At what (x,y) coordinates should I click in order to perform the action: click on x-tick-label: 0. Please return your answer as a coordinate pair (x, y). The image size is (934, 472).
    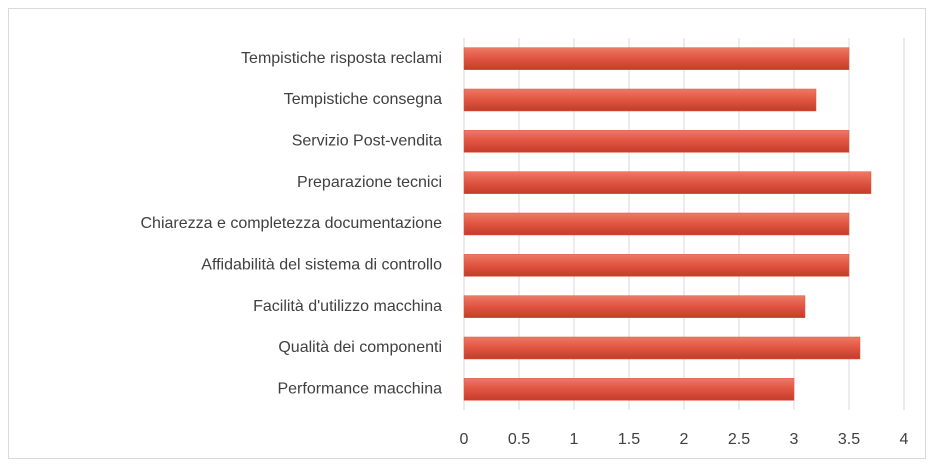
    Looking at the image, I should click on (464, 439).